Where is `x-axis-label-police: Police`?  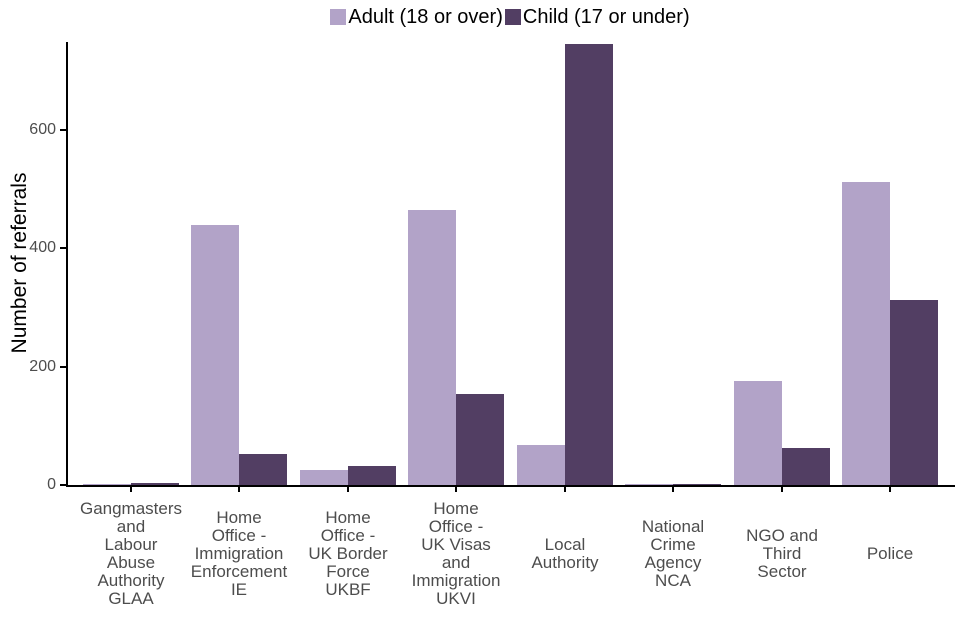 x-axis-label-police: Police is located at coordinates (890, 553).